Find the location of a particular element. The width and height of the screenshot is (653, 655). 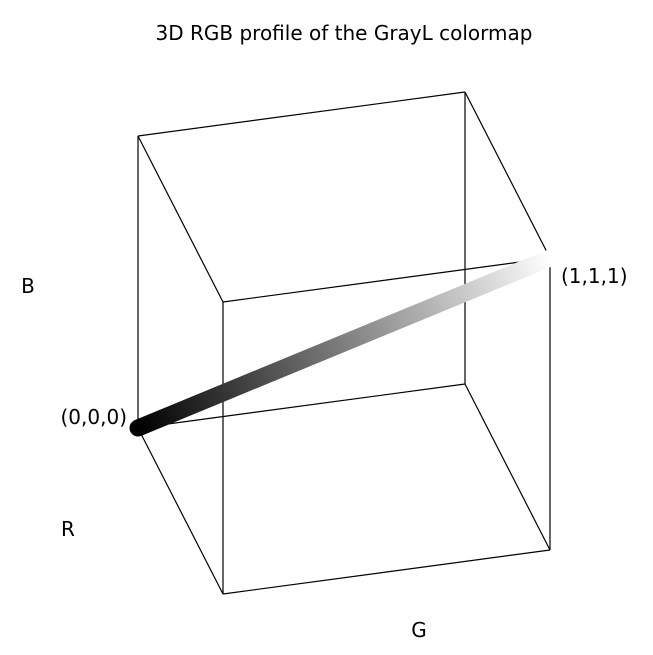

start-point-label: (0,0,0) is located at coordinates (94, 417).